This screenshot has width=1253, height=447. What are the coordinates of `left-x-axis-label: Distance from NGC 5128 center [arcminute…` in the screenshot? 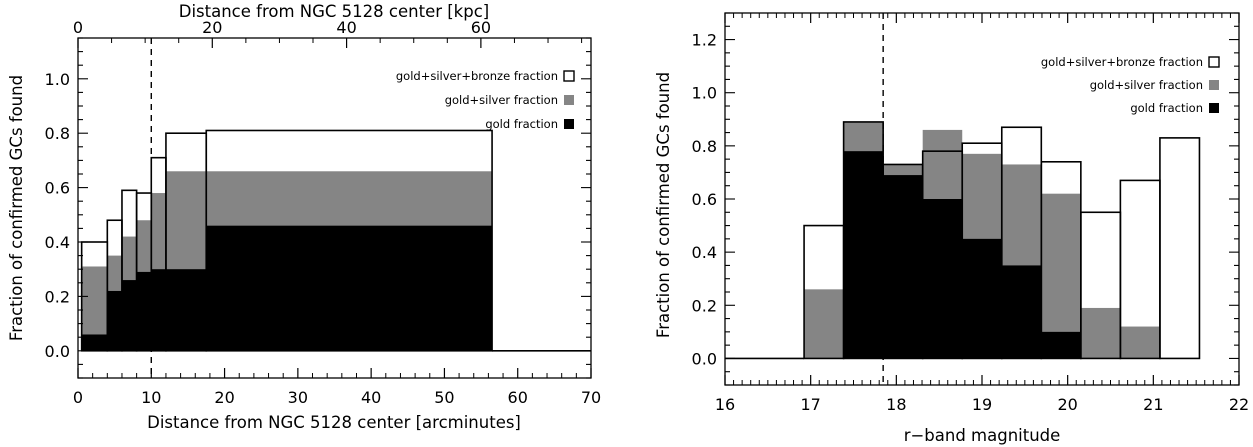 It's located at (334, 422).